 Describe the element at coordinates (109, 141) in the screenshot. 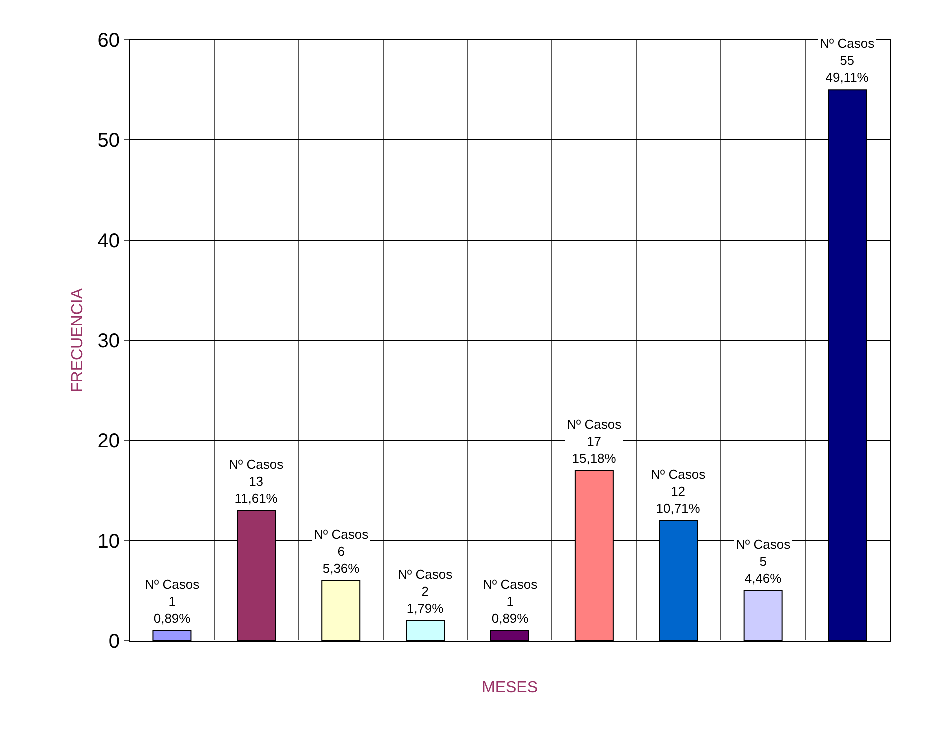

I see `y-tick-label: 50` at that location.